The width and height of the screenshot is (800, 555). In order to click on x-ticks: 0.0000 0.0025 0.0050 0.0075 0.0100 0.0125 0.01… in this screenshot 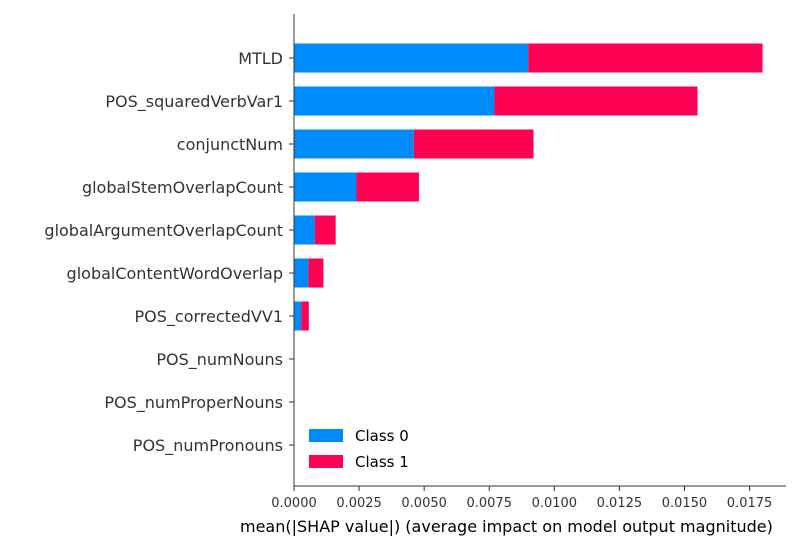, I will do `click(521, 498)`.